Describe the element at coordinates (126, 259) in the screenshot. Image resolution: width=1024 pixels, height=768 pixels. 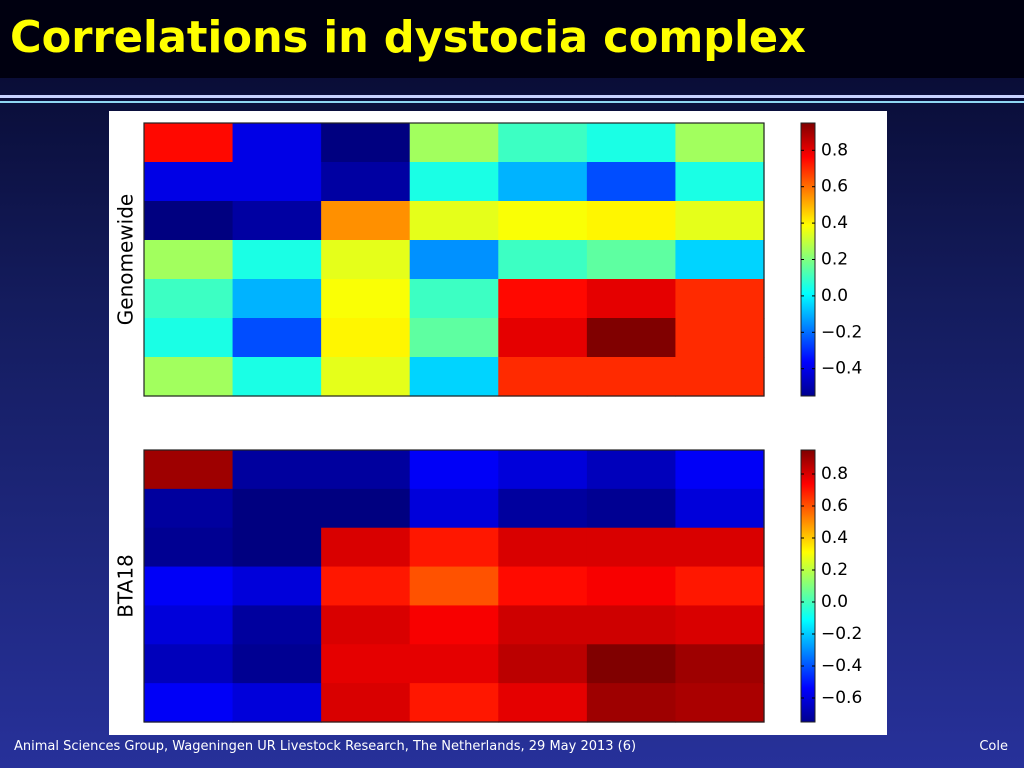
I see `heatmap-ylabel: Genomewide` at that location.